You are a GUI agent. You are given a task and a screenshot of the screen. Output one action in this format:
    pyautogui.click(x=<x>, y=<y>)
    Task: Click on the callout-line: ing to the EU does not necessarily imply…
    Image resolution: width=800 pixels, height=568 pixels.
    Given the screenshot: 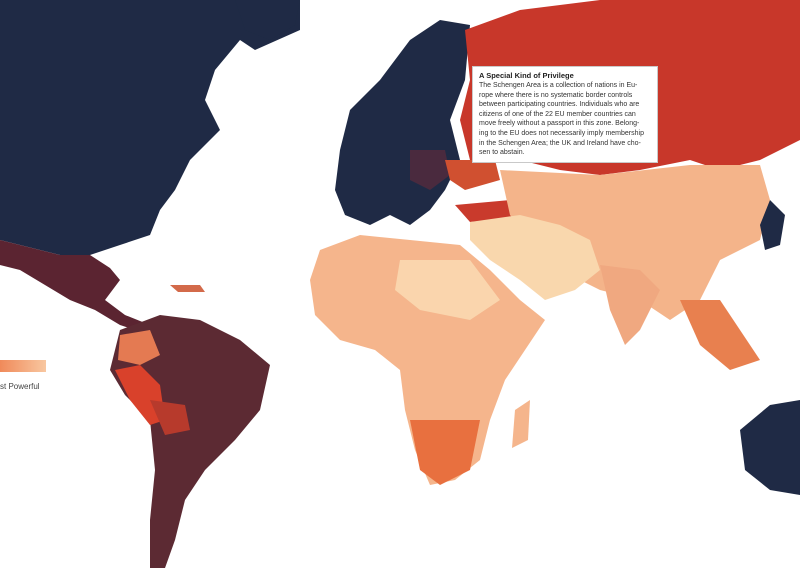 What is the action you would take?
    pyautogui.click(x=561, y=133)
    